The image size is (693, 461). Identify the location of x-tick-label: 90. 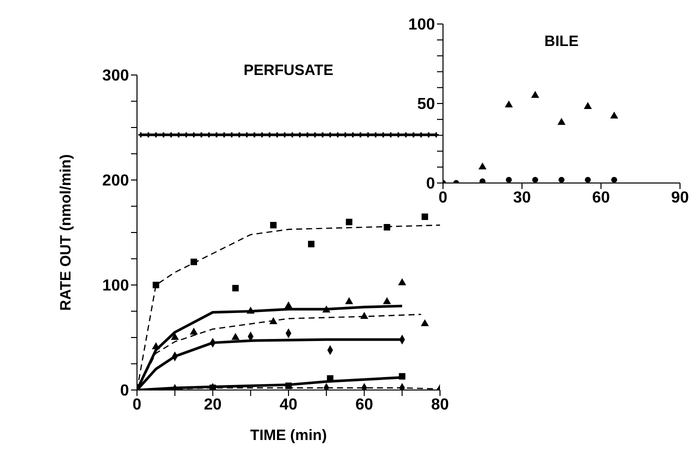
(680, 197).